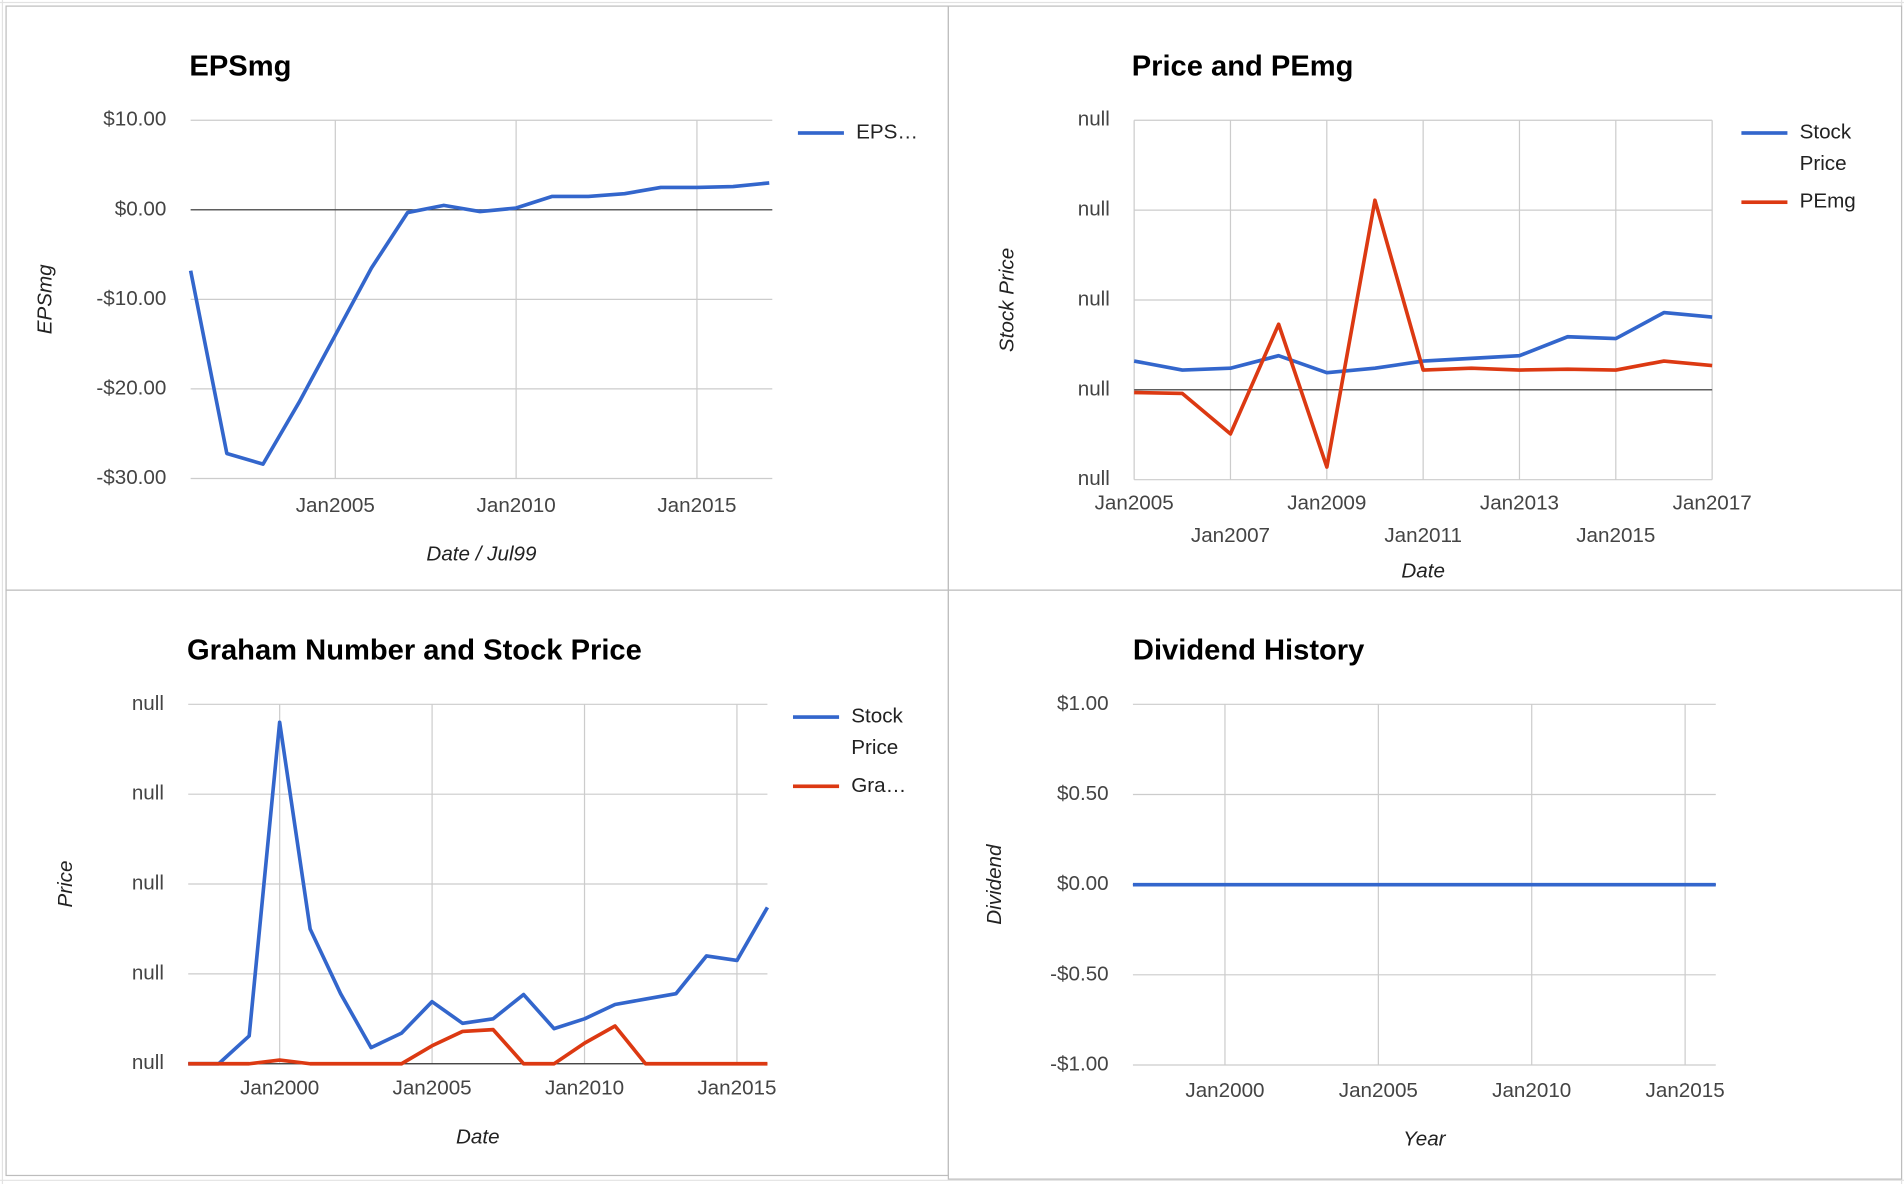 The image size is (1904, 1184). What do you see at coordinates (1079, 973) in the screenshot?
I see `y-tick-label: -$0.50` at bounding box center [1079, 973].